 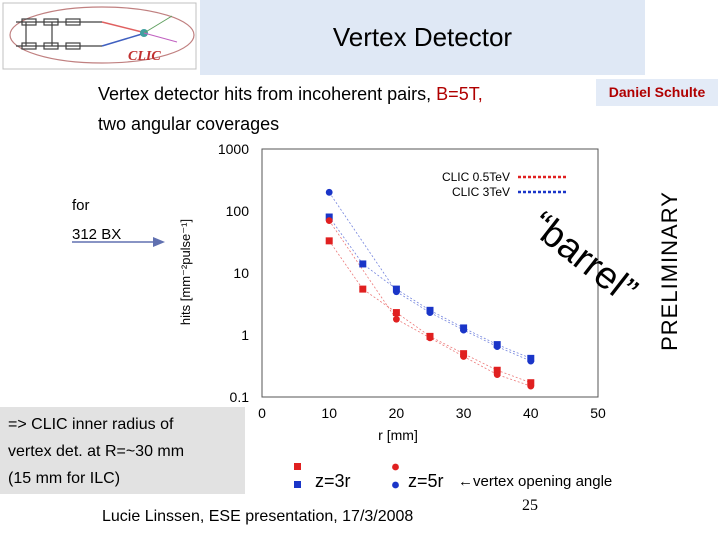 What do you see at coordinates (245, 335) in the screenshot?
I see `y-tick-label: 1` at bounding box center [245, 335].